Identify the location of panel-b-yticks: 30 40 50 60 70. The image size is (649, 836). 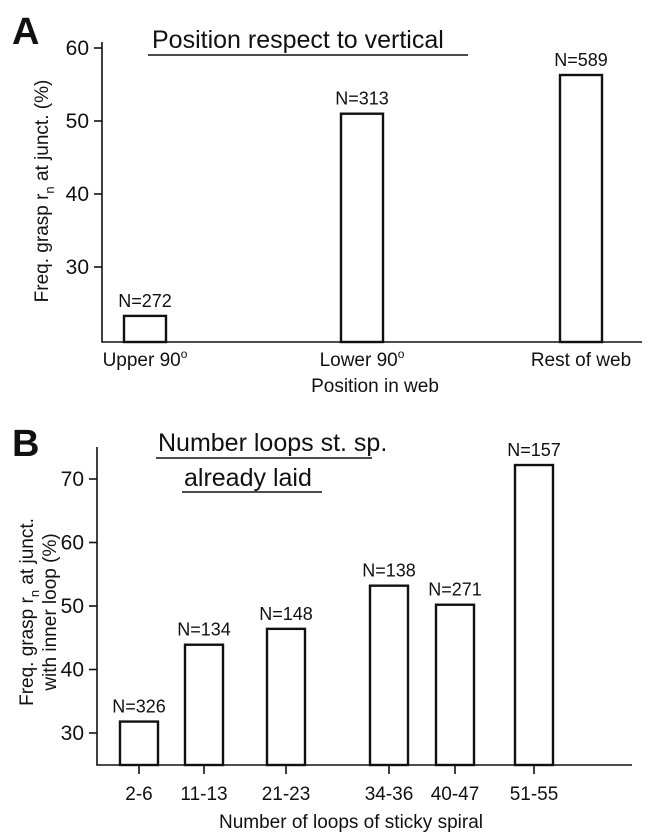
(79, 606).